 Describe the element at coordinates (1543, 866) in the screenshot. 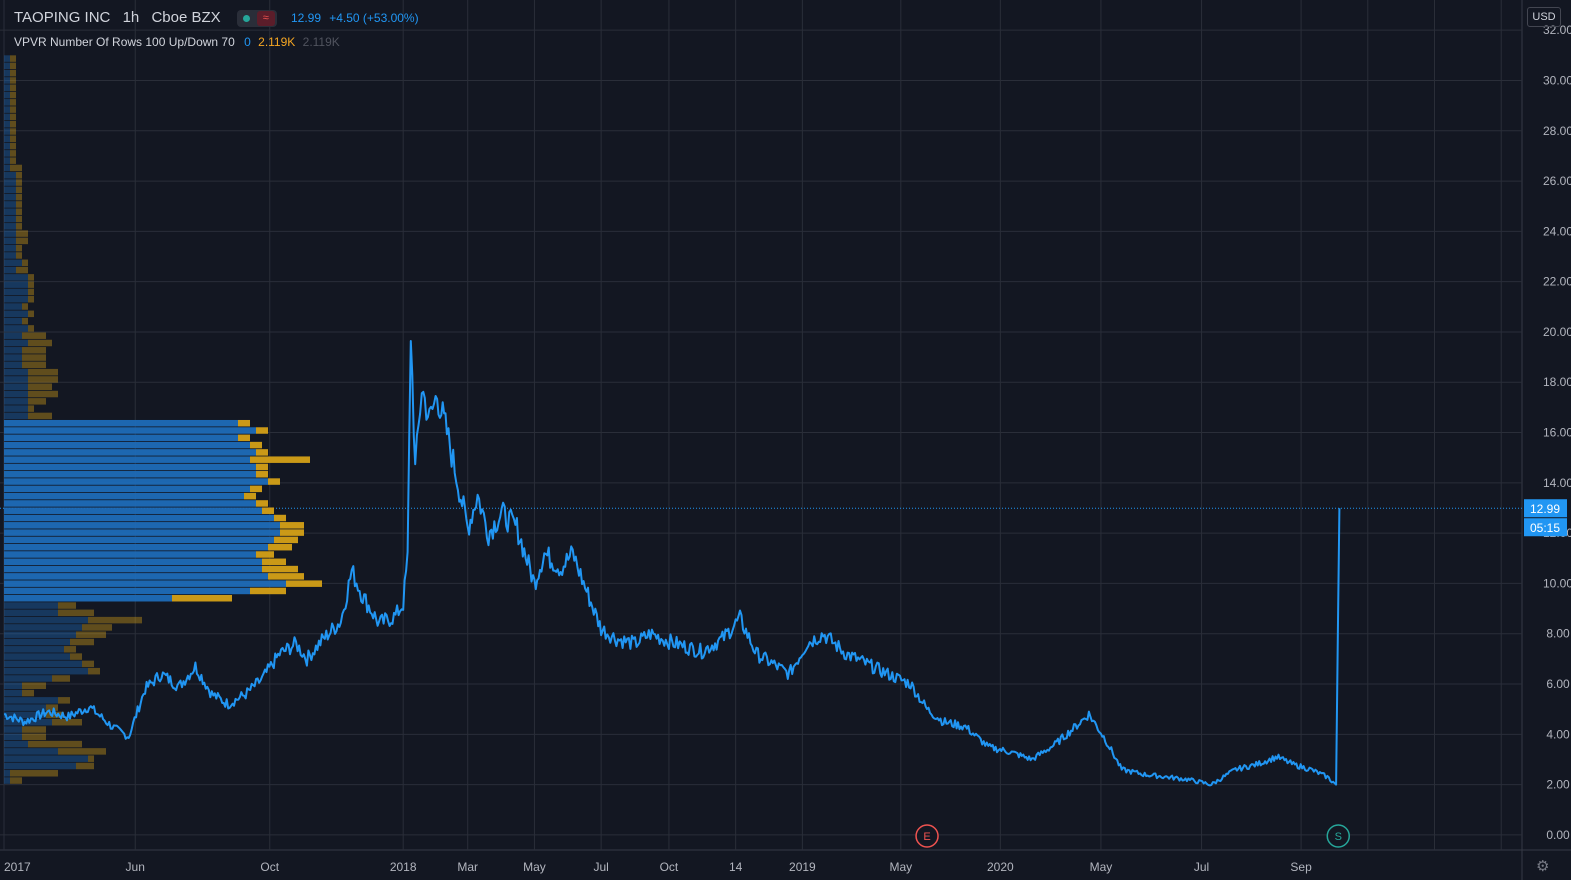

I see `gear-icon: ⚙` at that location.